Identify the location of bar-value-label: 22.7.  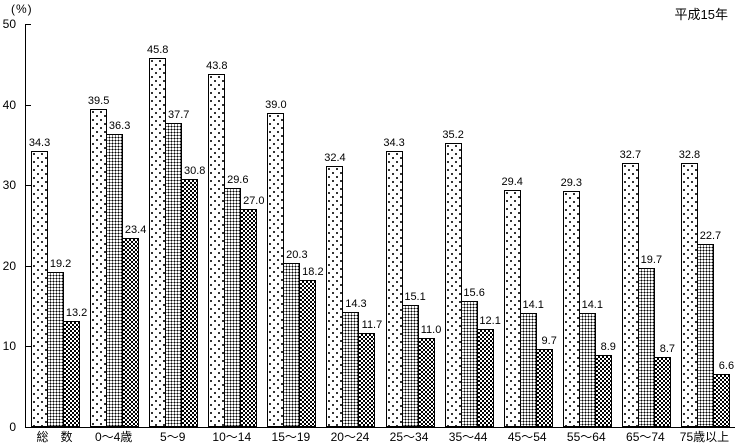
(710, 236).